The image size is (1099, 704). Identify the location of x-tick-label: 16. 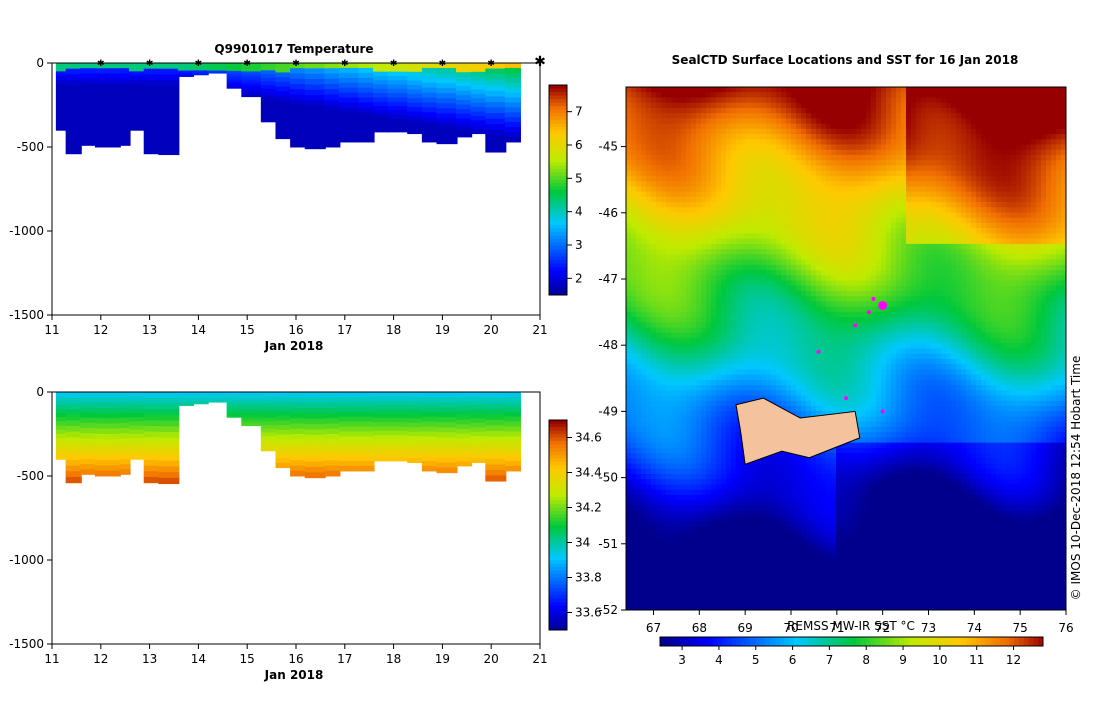
(295, 330).